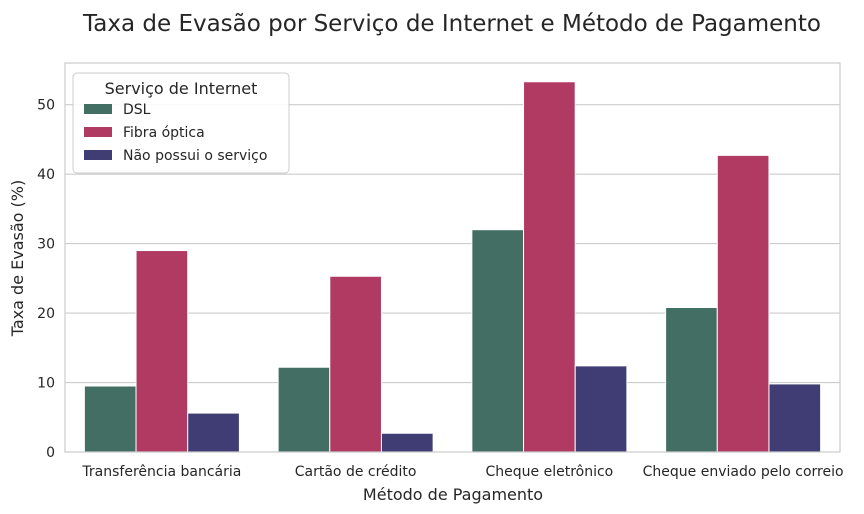 Image resolution: width=864 pixels, height=514 pixels. I want to click on y-tick-label: 50, so click(46, 106).